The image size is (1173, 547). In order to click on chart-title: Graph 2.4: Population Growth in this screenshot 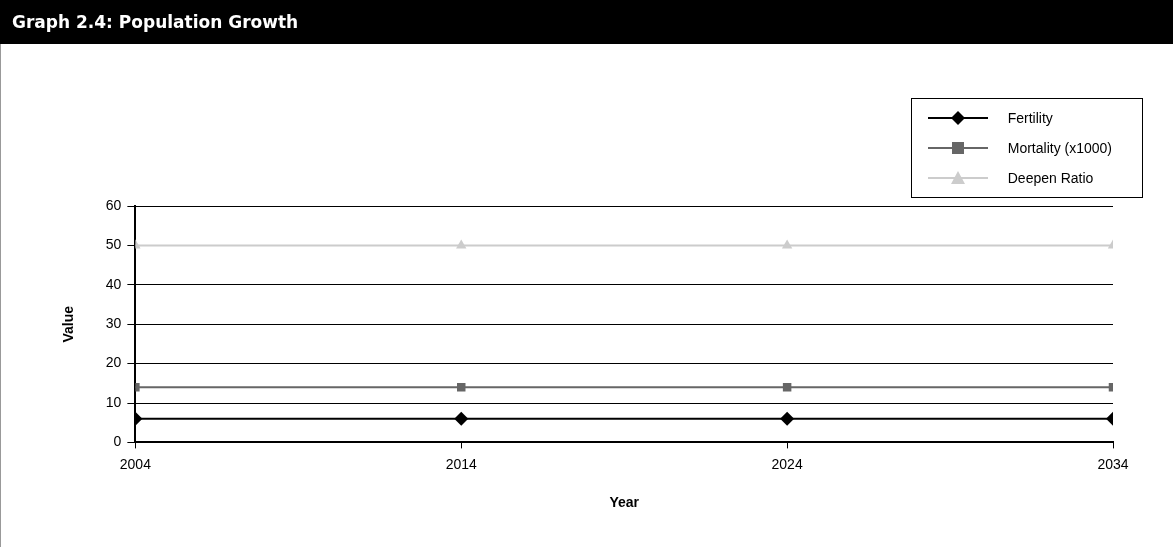, I will do `click(586, 22)`.